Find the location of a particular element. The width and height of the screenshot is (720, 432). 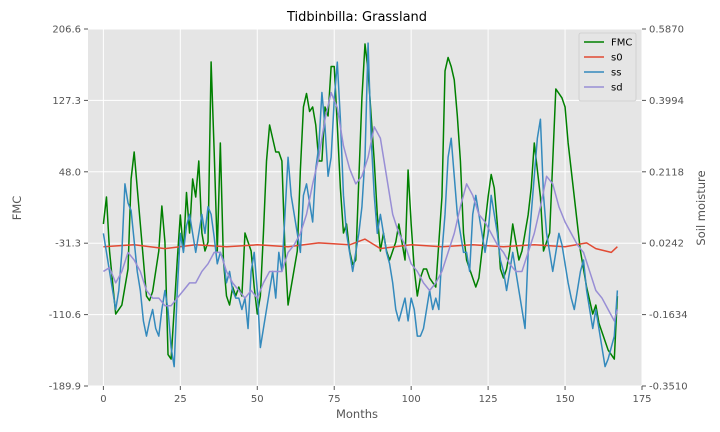

legend-label: sd is located at coordinates (617, 88).